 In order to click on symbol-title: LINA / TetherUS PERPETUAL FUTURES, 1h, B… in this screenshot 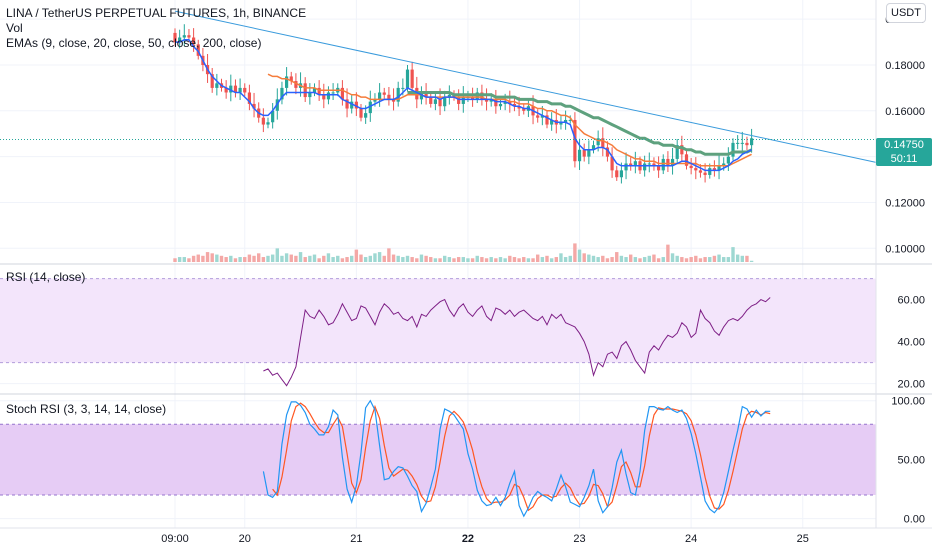, I will do `click(156, 13)`.